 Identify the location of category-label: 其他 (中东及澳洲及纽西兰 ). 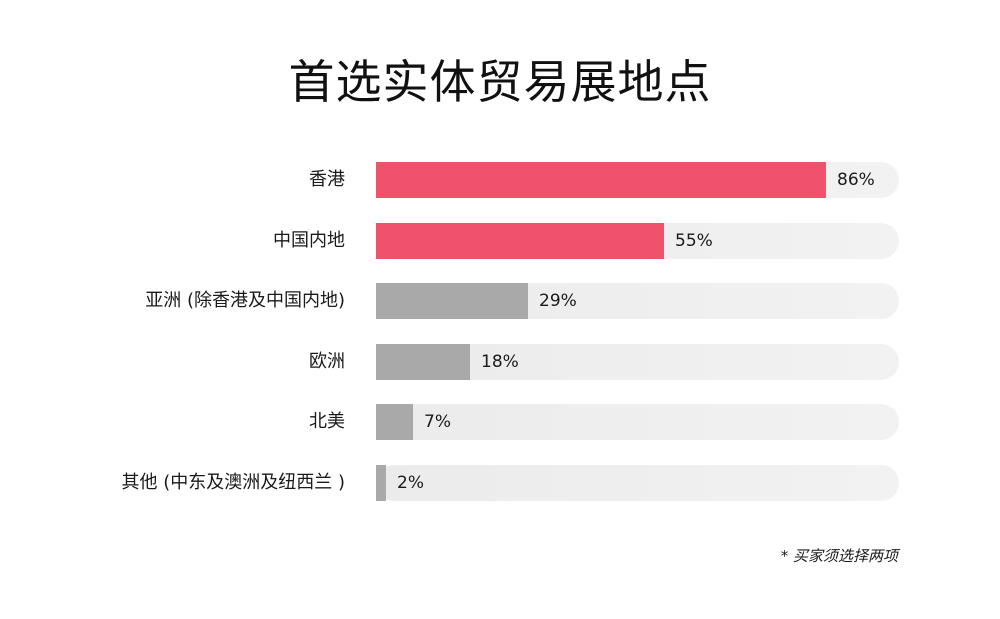
(233, 482).